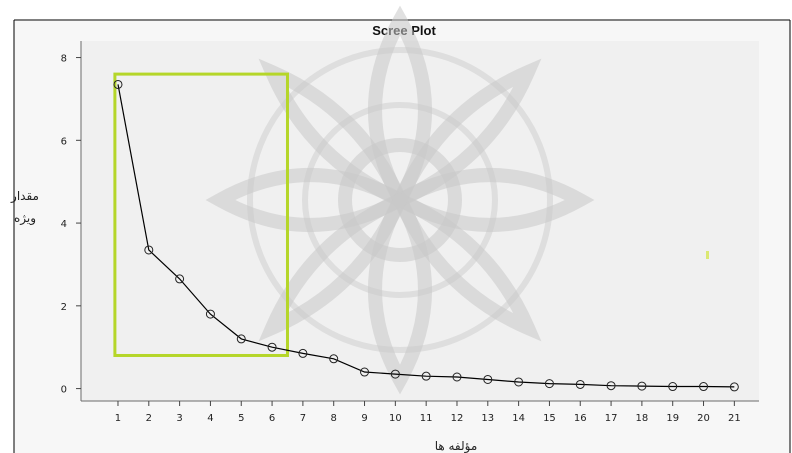 The height and width of the screenshot is (453, 792). What do you see at coordinates (64, 390) in the screenshot?
I see `y-tick-label: 0` at bounding box center [64, 390].